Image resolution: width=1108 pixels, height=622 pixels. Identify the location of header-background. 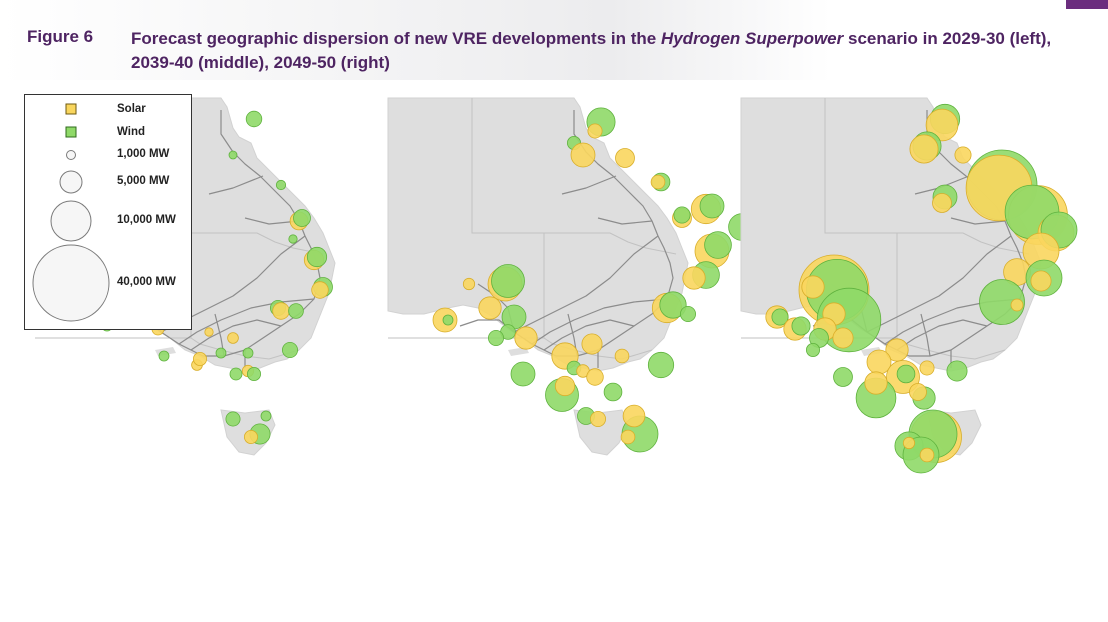
(554, 40).